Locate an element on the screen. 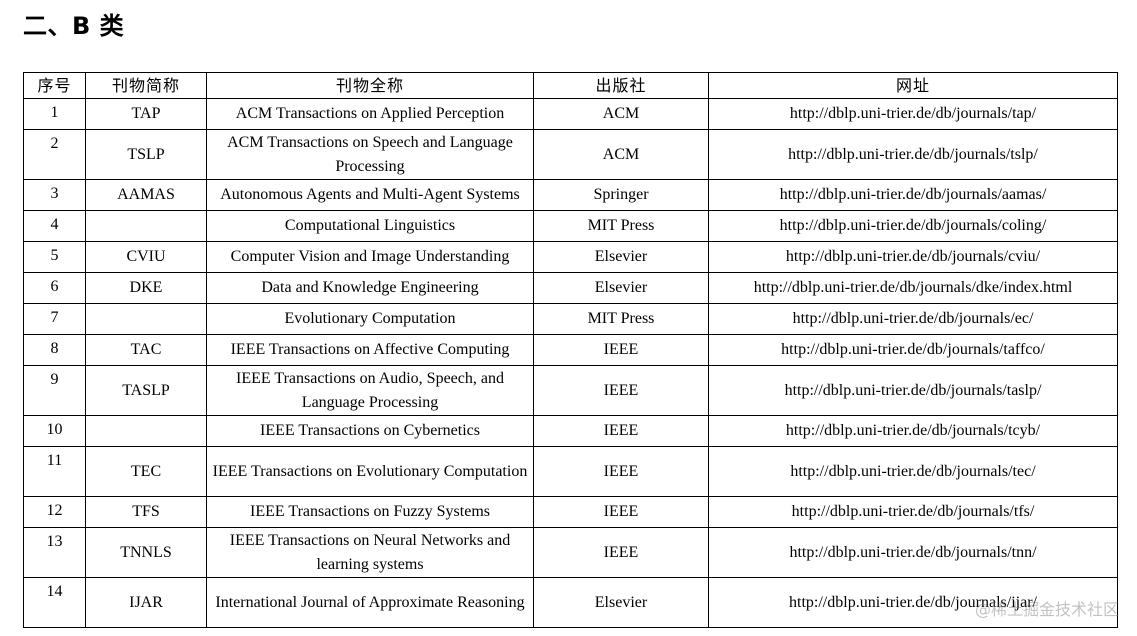  row-index: 6 is located at coordinates (54, 288).